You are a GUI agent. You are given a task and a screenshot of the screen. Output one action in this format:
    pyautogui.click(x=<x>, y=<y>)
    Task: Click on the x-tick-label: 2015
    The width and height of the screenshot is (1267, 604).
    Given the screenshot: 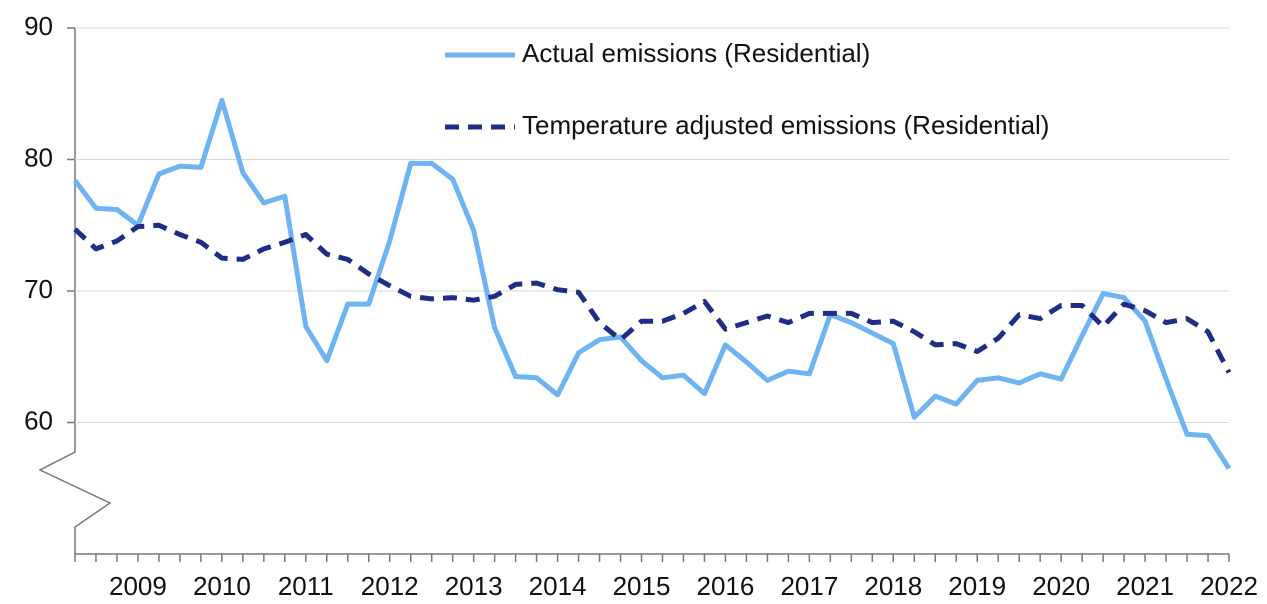 What is the action you would take?
    pyautogui.click(x=642, y=586)
    